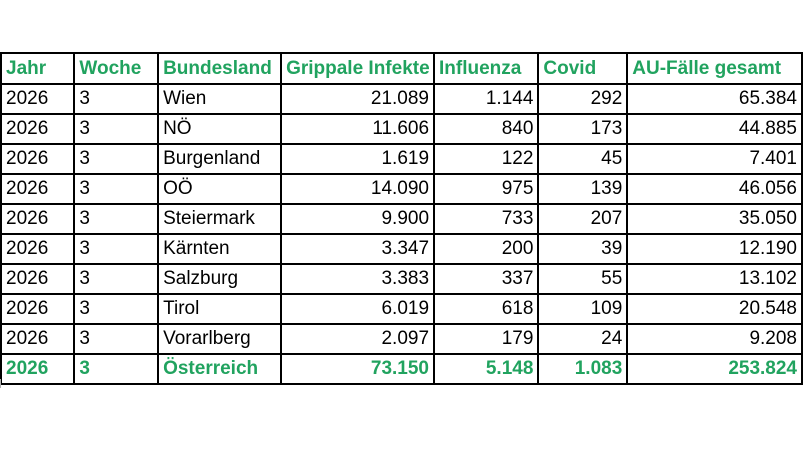 This screenshot has height=453, width=805. What do you see at coordinates (714, 129) in the screenshot?
I see `table-row-1-cell-6: 44.885` at bounding box center [714, 129].